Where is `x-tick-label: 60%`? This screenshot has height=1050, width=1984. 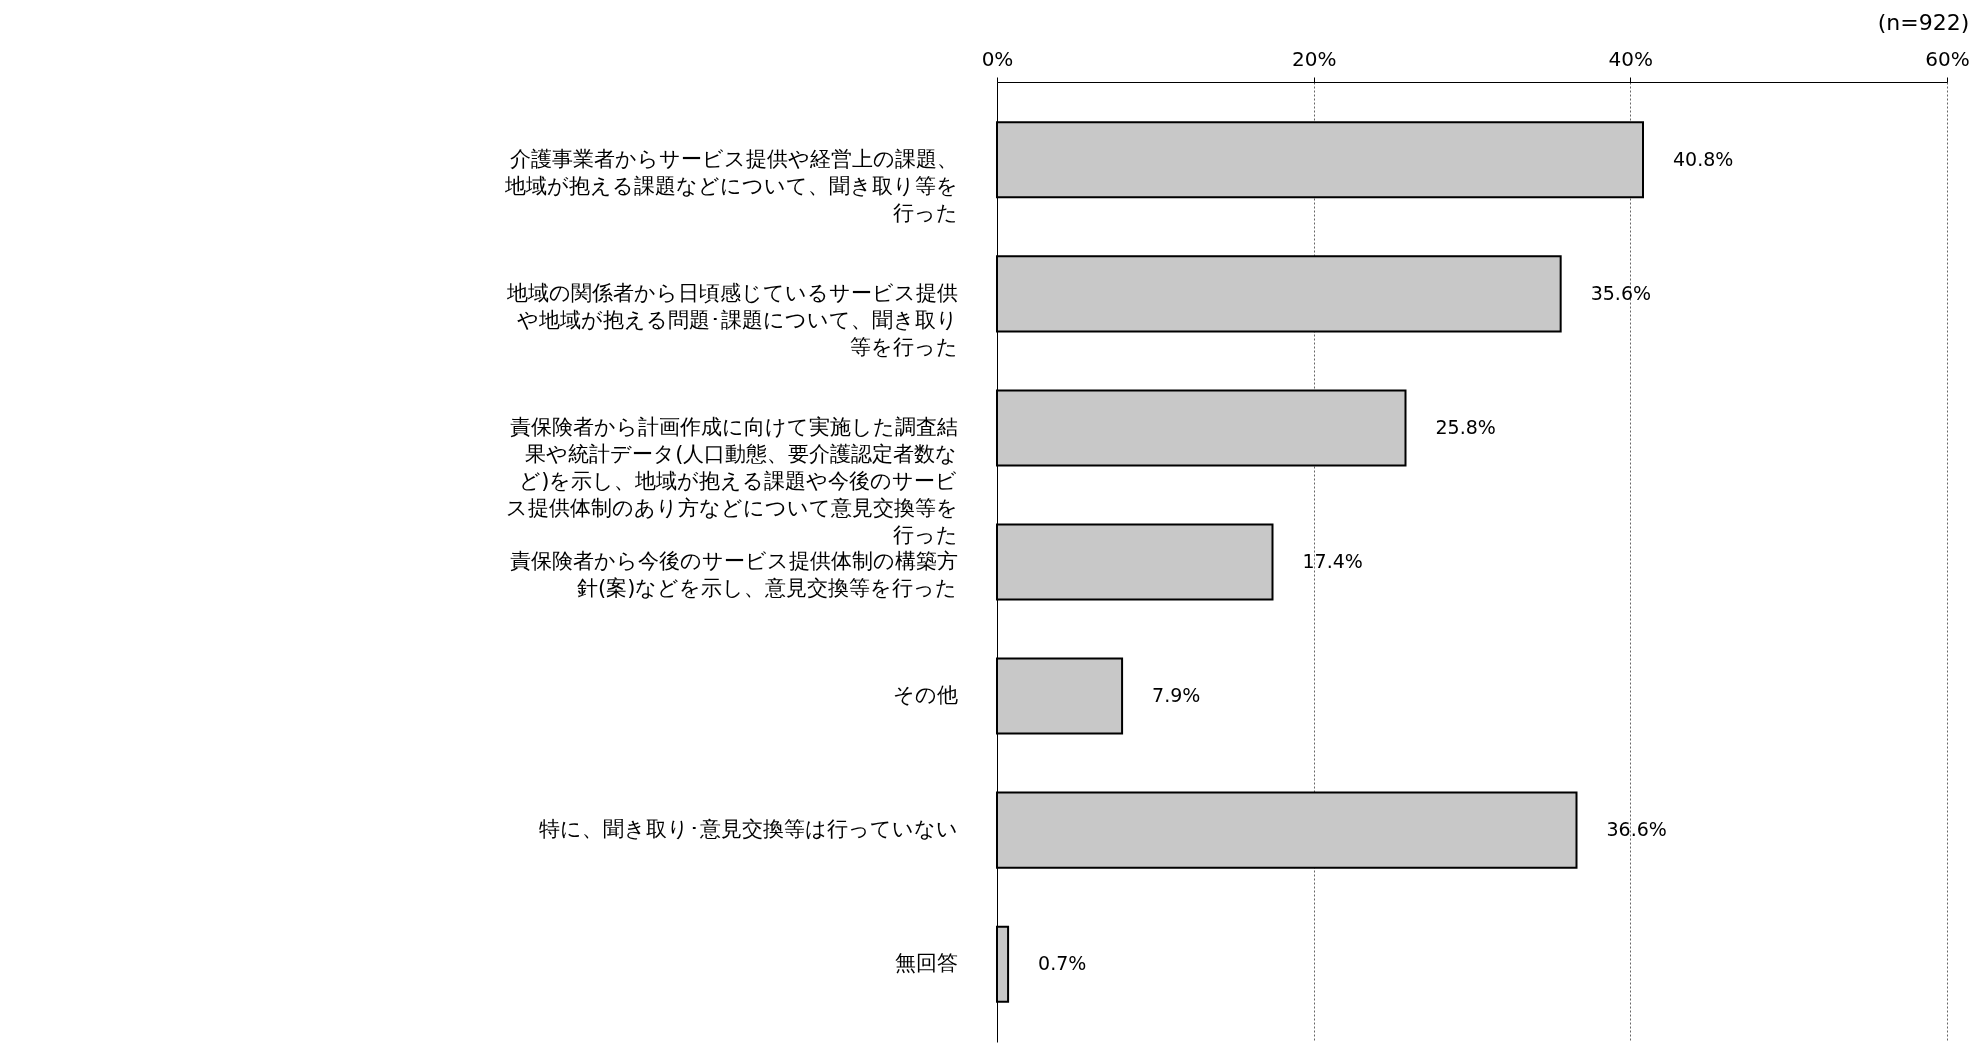 x-tick-label: 60% is located at coordinates (1947, 58).